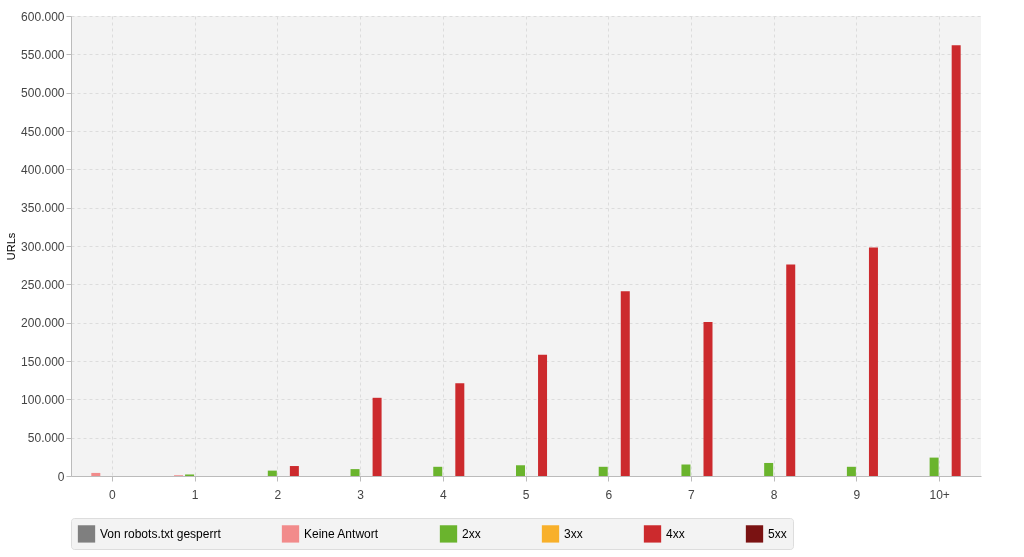 The width and height of the screenshot is (1024, 557). Describe the element at coordinates (939, 494) in the screenshot. I see `x-tick-label: 10+` at that location.